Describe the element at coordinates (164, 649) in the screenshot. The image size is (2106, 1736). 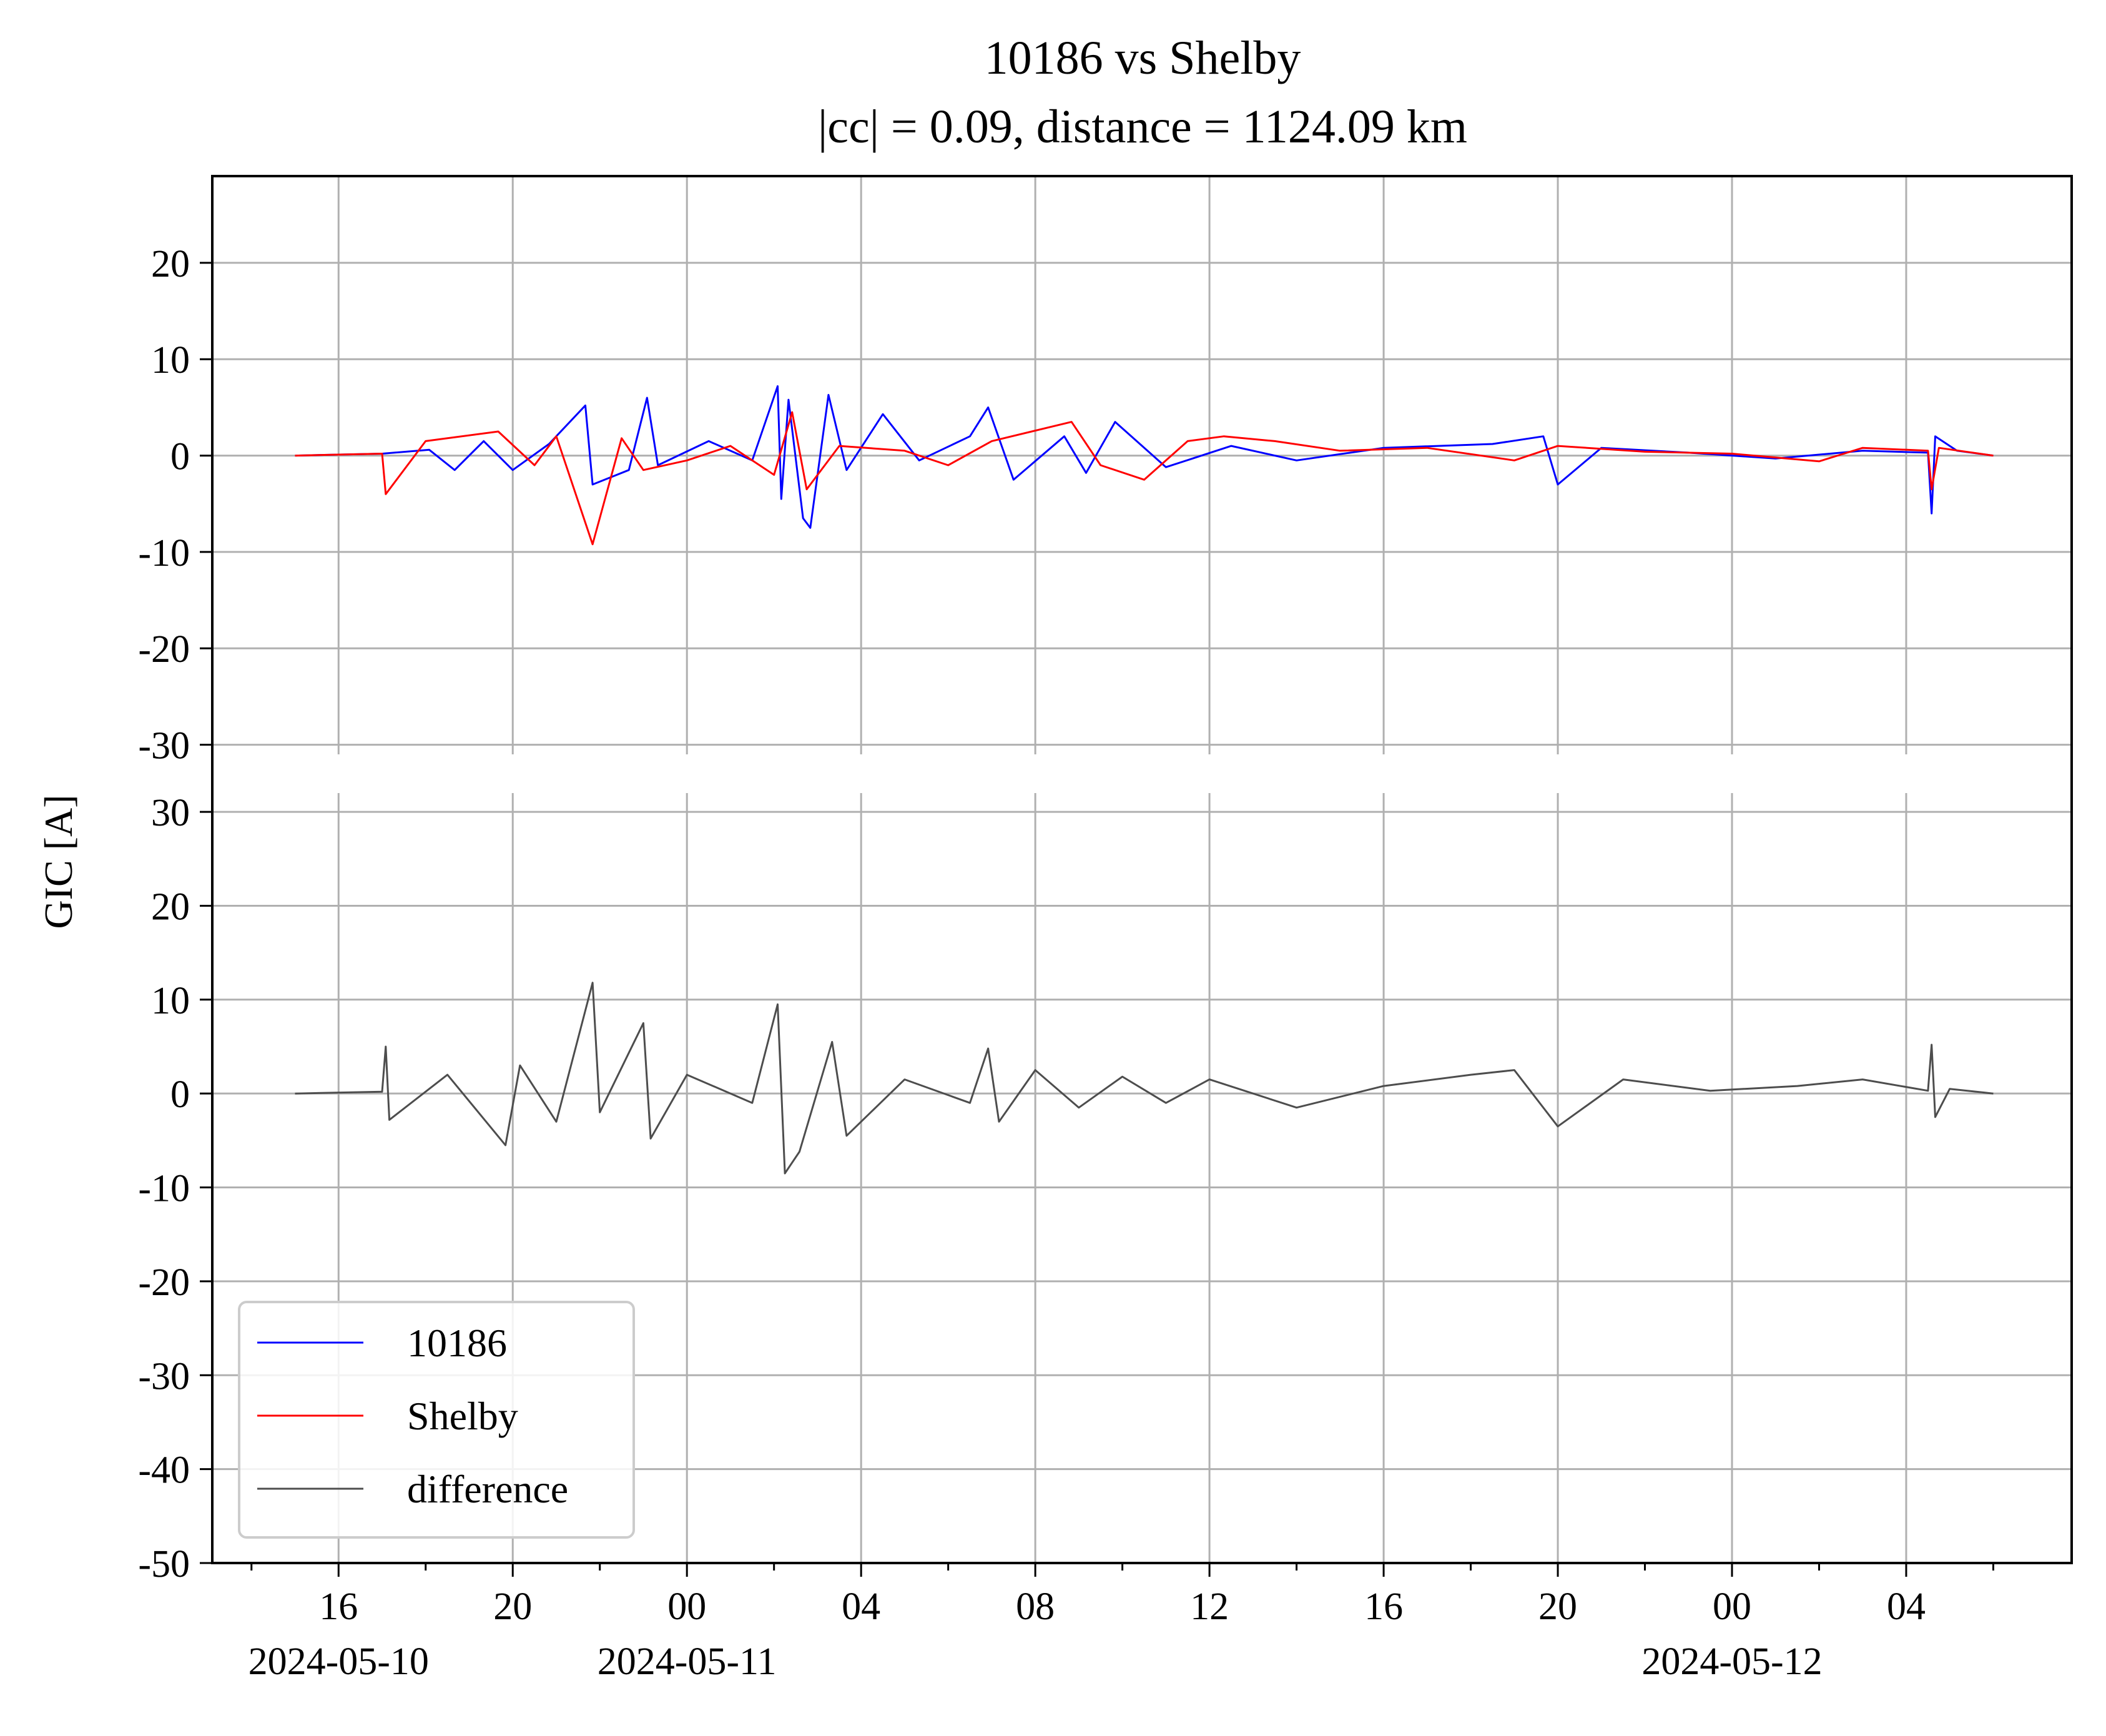
I see `top-y-tick-label: -20` at that location.